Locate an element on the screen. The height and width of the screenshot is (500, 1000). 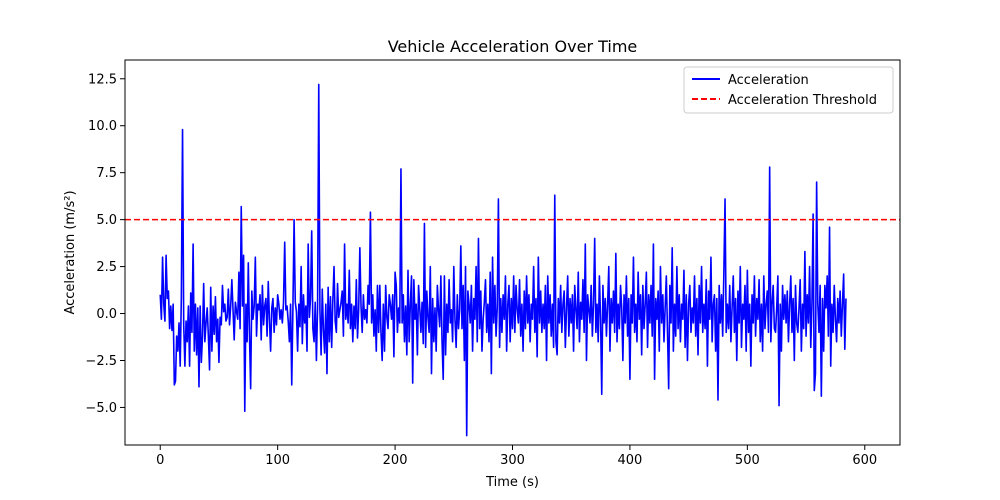
x-axis-label: Time (s) is located at coordinates (512, 482).